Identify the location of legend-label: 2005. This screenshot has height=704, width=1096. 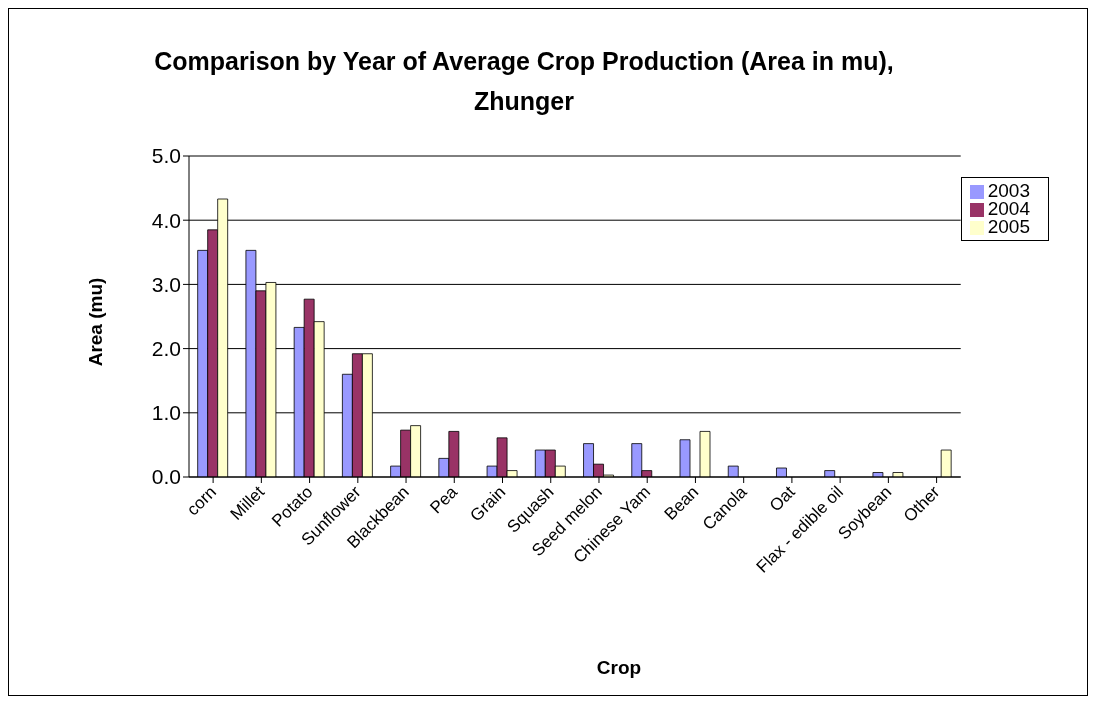
(1008, 226).